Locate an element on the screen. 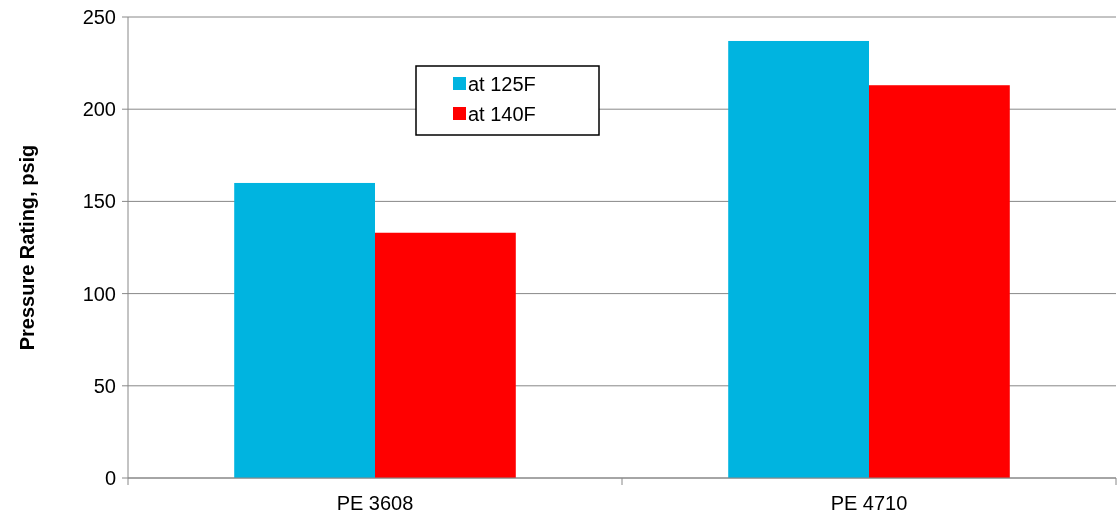 Image resolution: width=1118 pixels, height=520 pixels. legend-label: at 125F is located at coordinates (502, 84).